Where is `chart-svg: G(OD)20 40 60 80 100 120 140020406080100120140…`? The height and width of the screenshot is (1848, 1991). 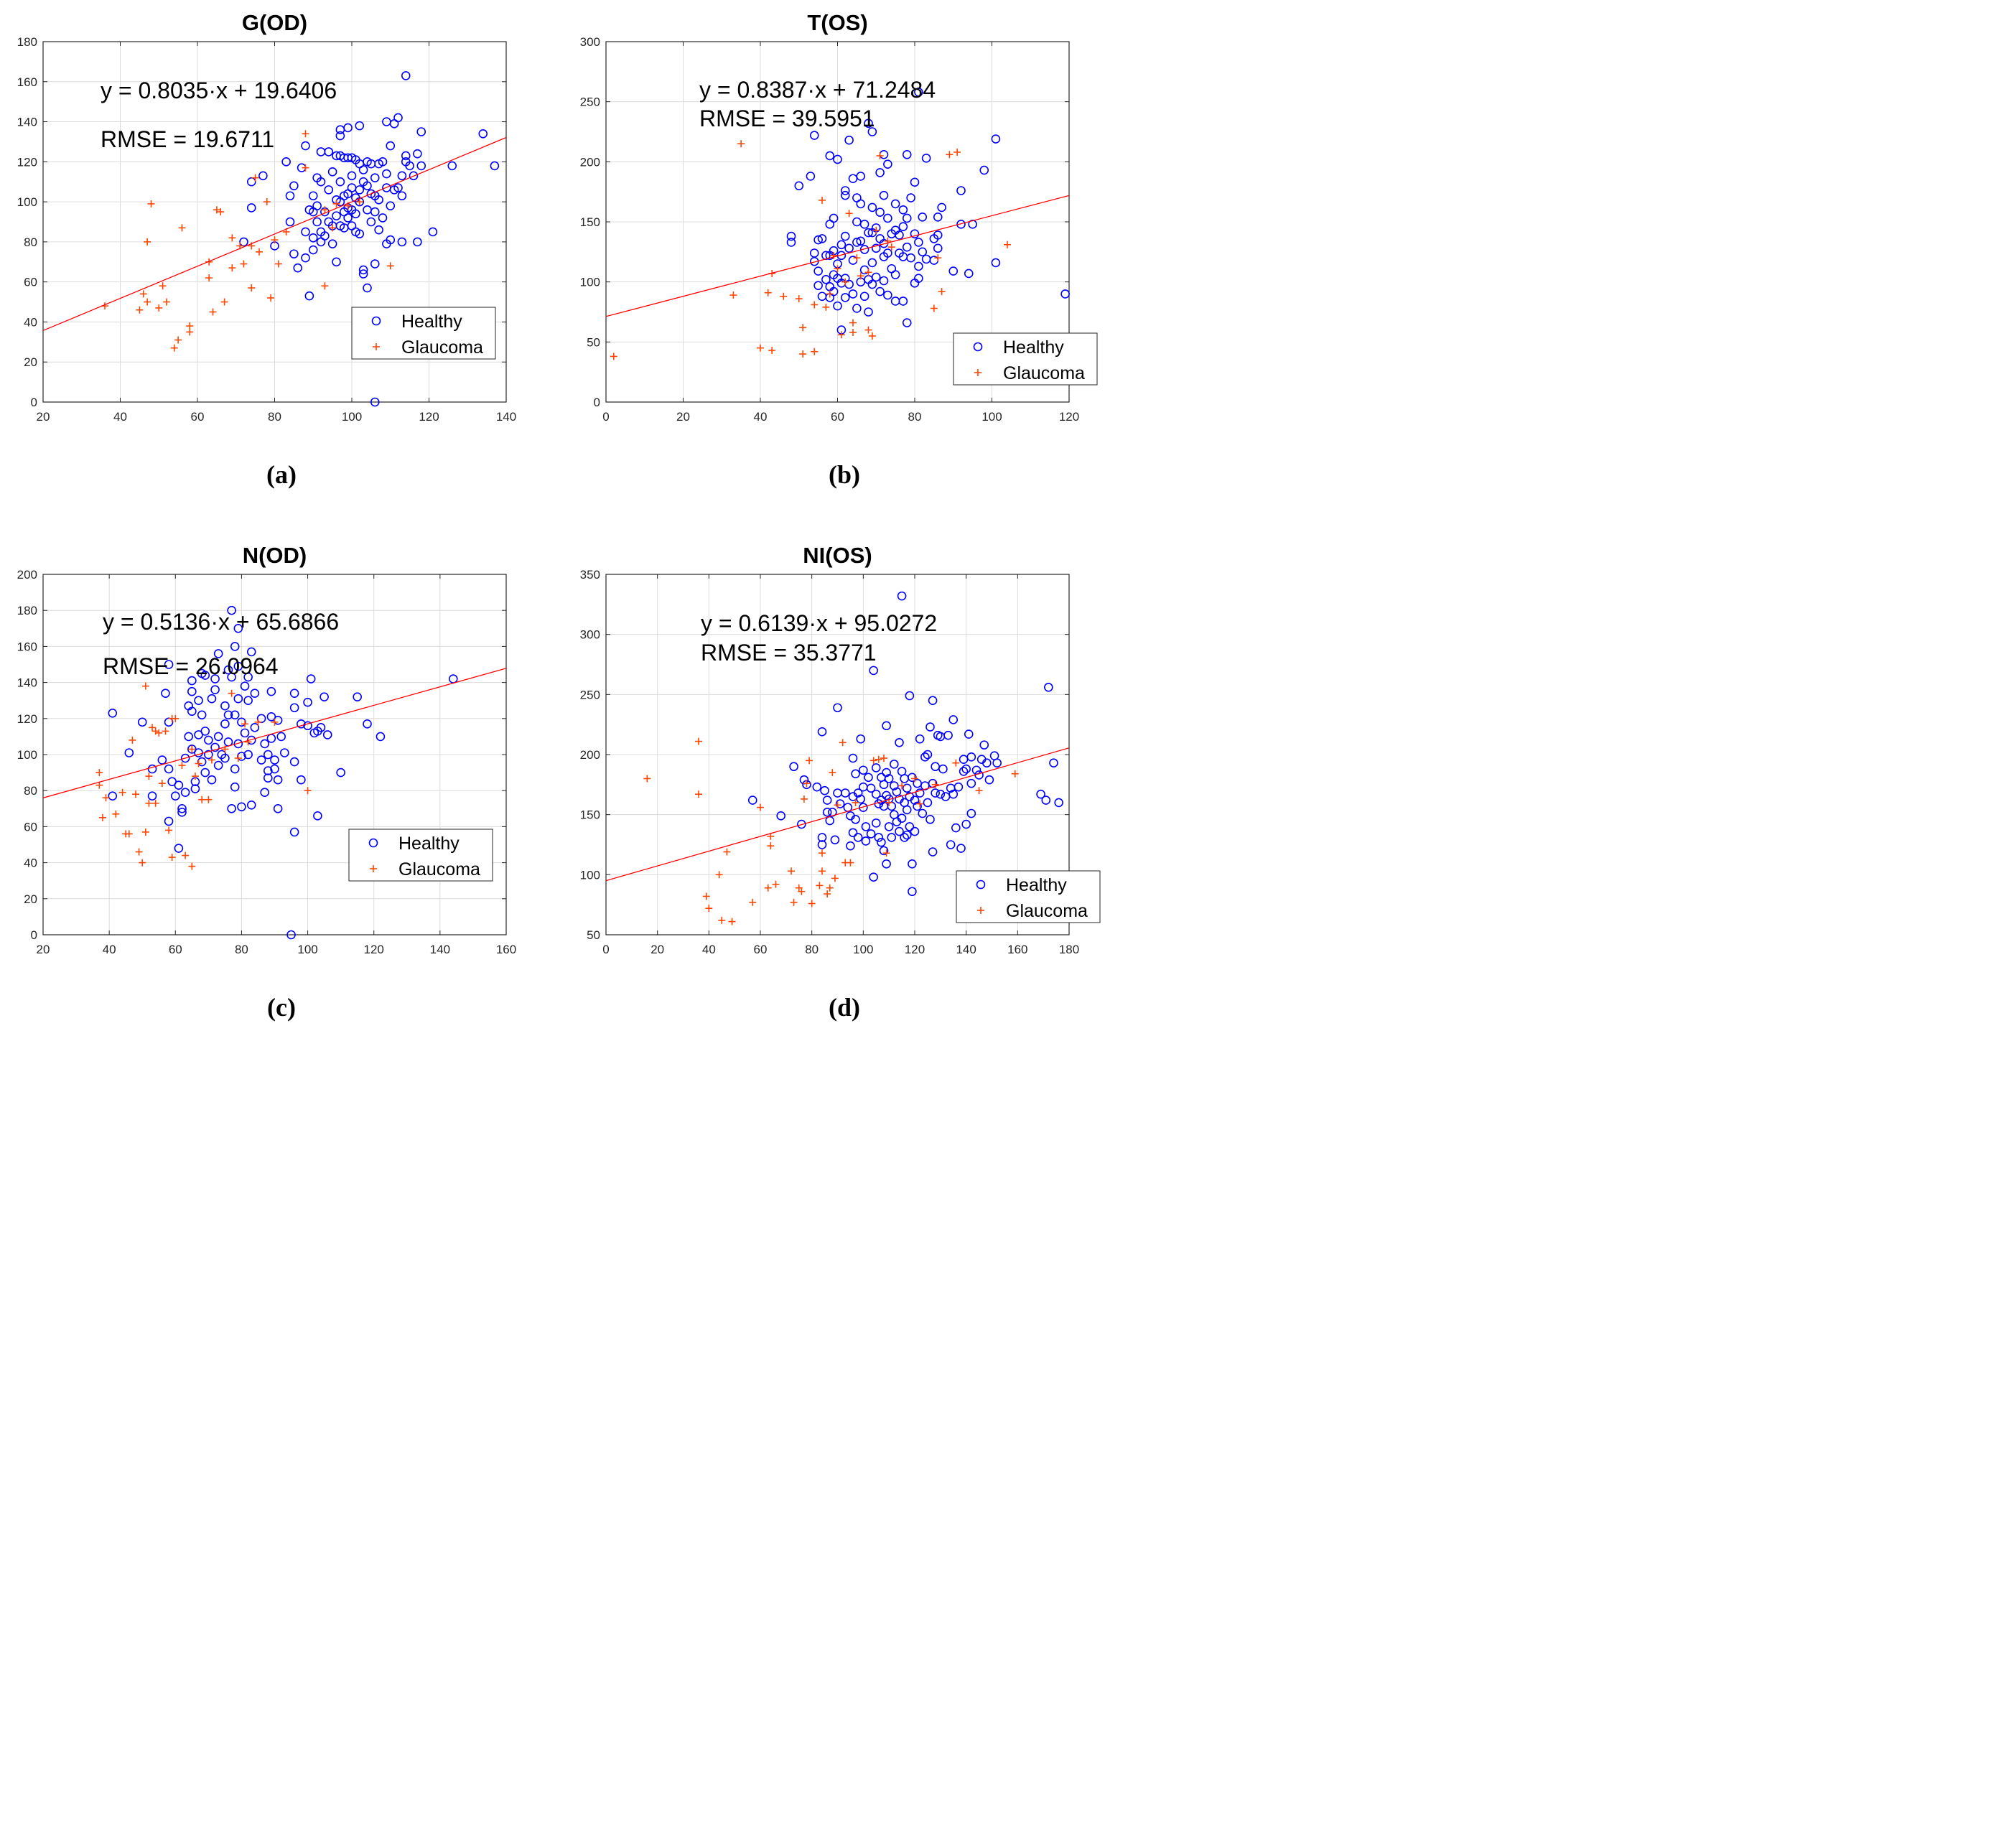
chart-svg: G(OD)20 40 60 80 100 120 140020406080100120140… is located at coordinates (267, 217).